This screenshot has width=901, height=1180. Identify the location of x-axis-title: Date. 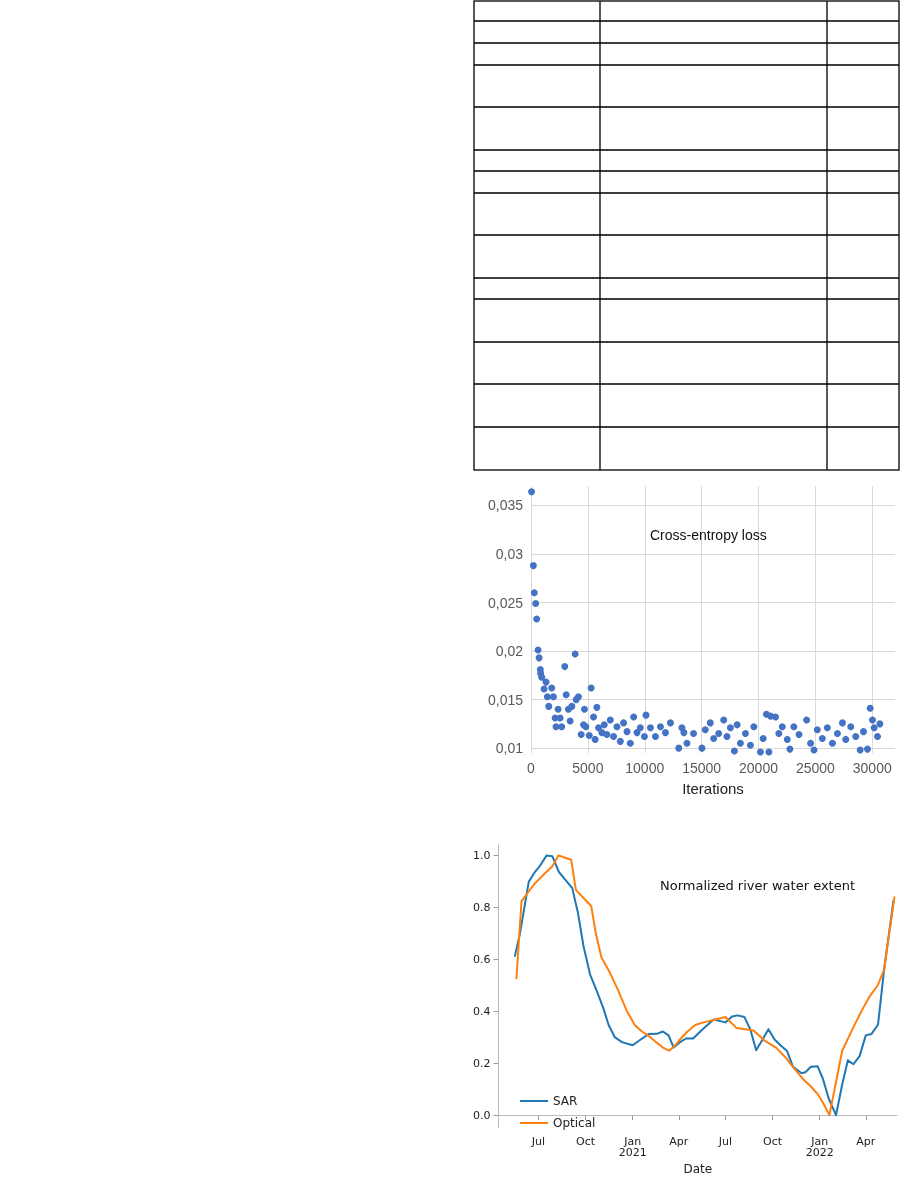
(698, 1169).